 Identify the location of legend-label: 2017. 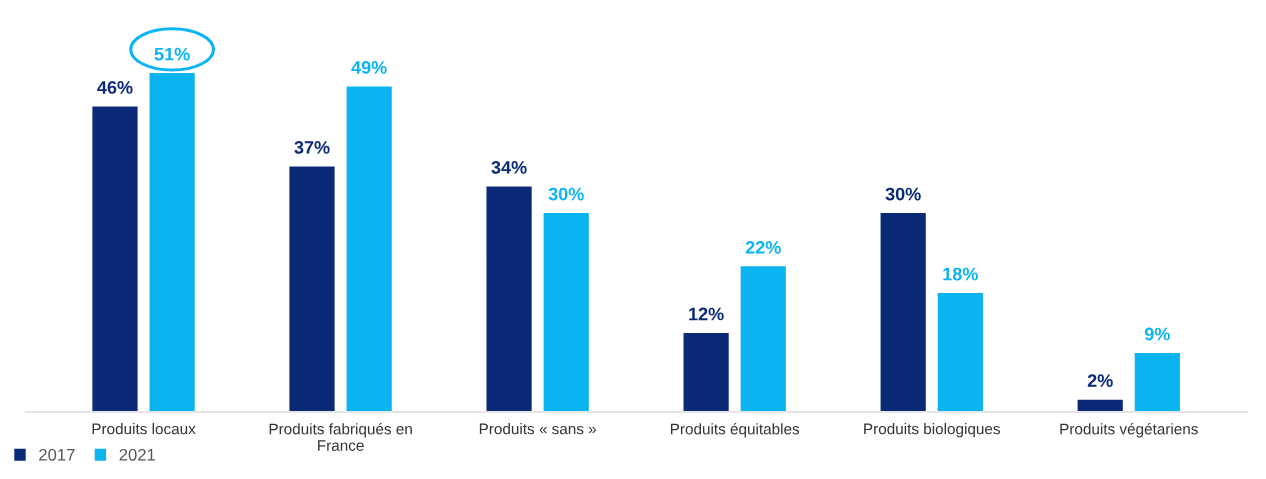
(57, 454).